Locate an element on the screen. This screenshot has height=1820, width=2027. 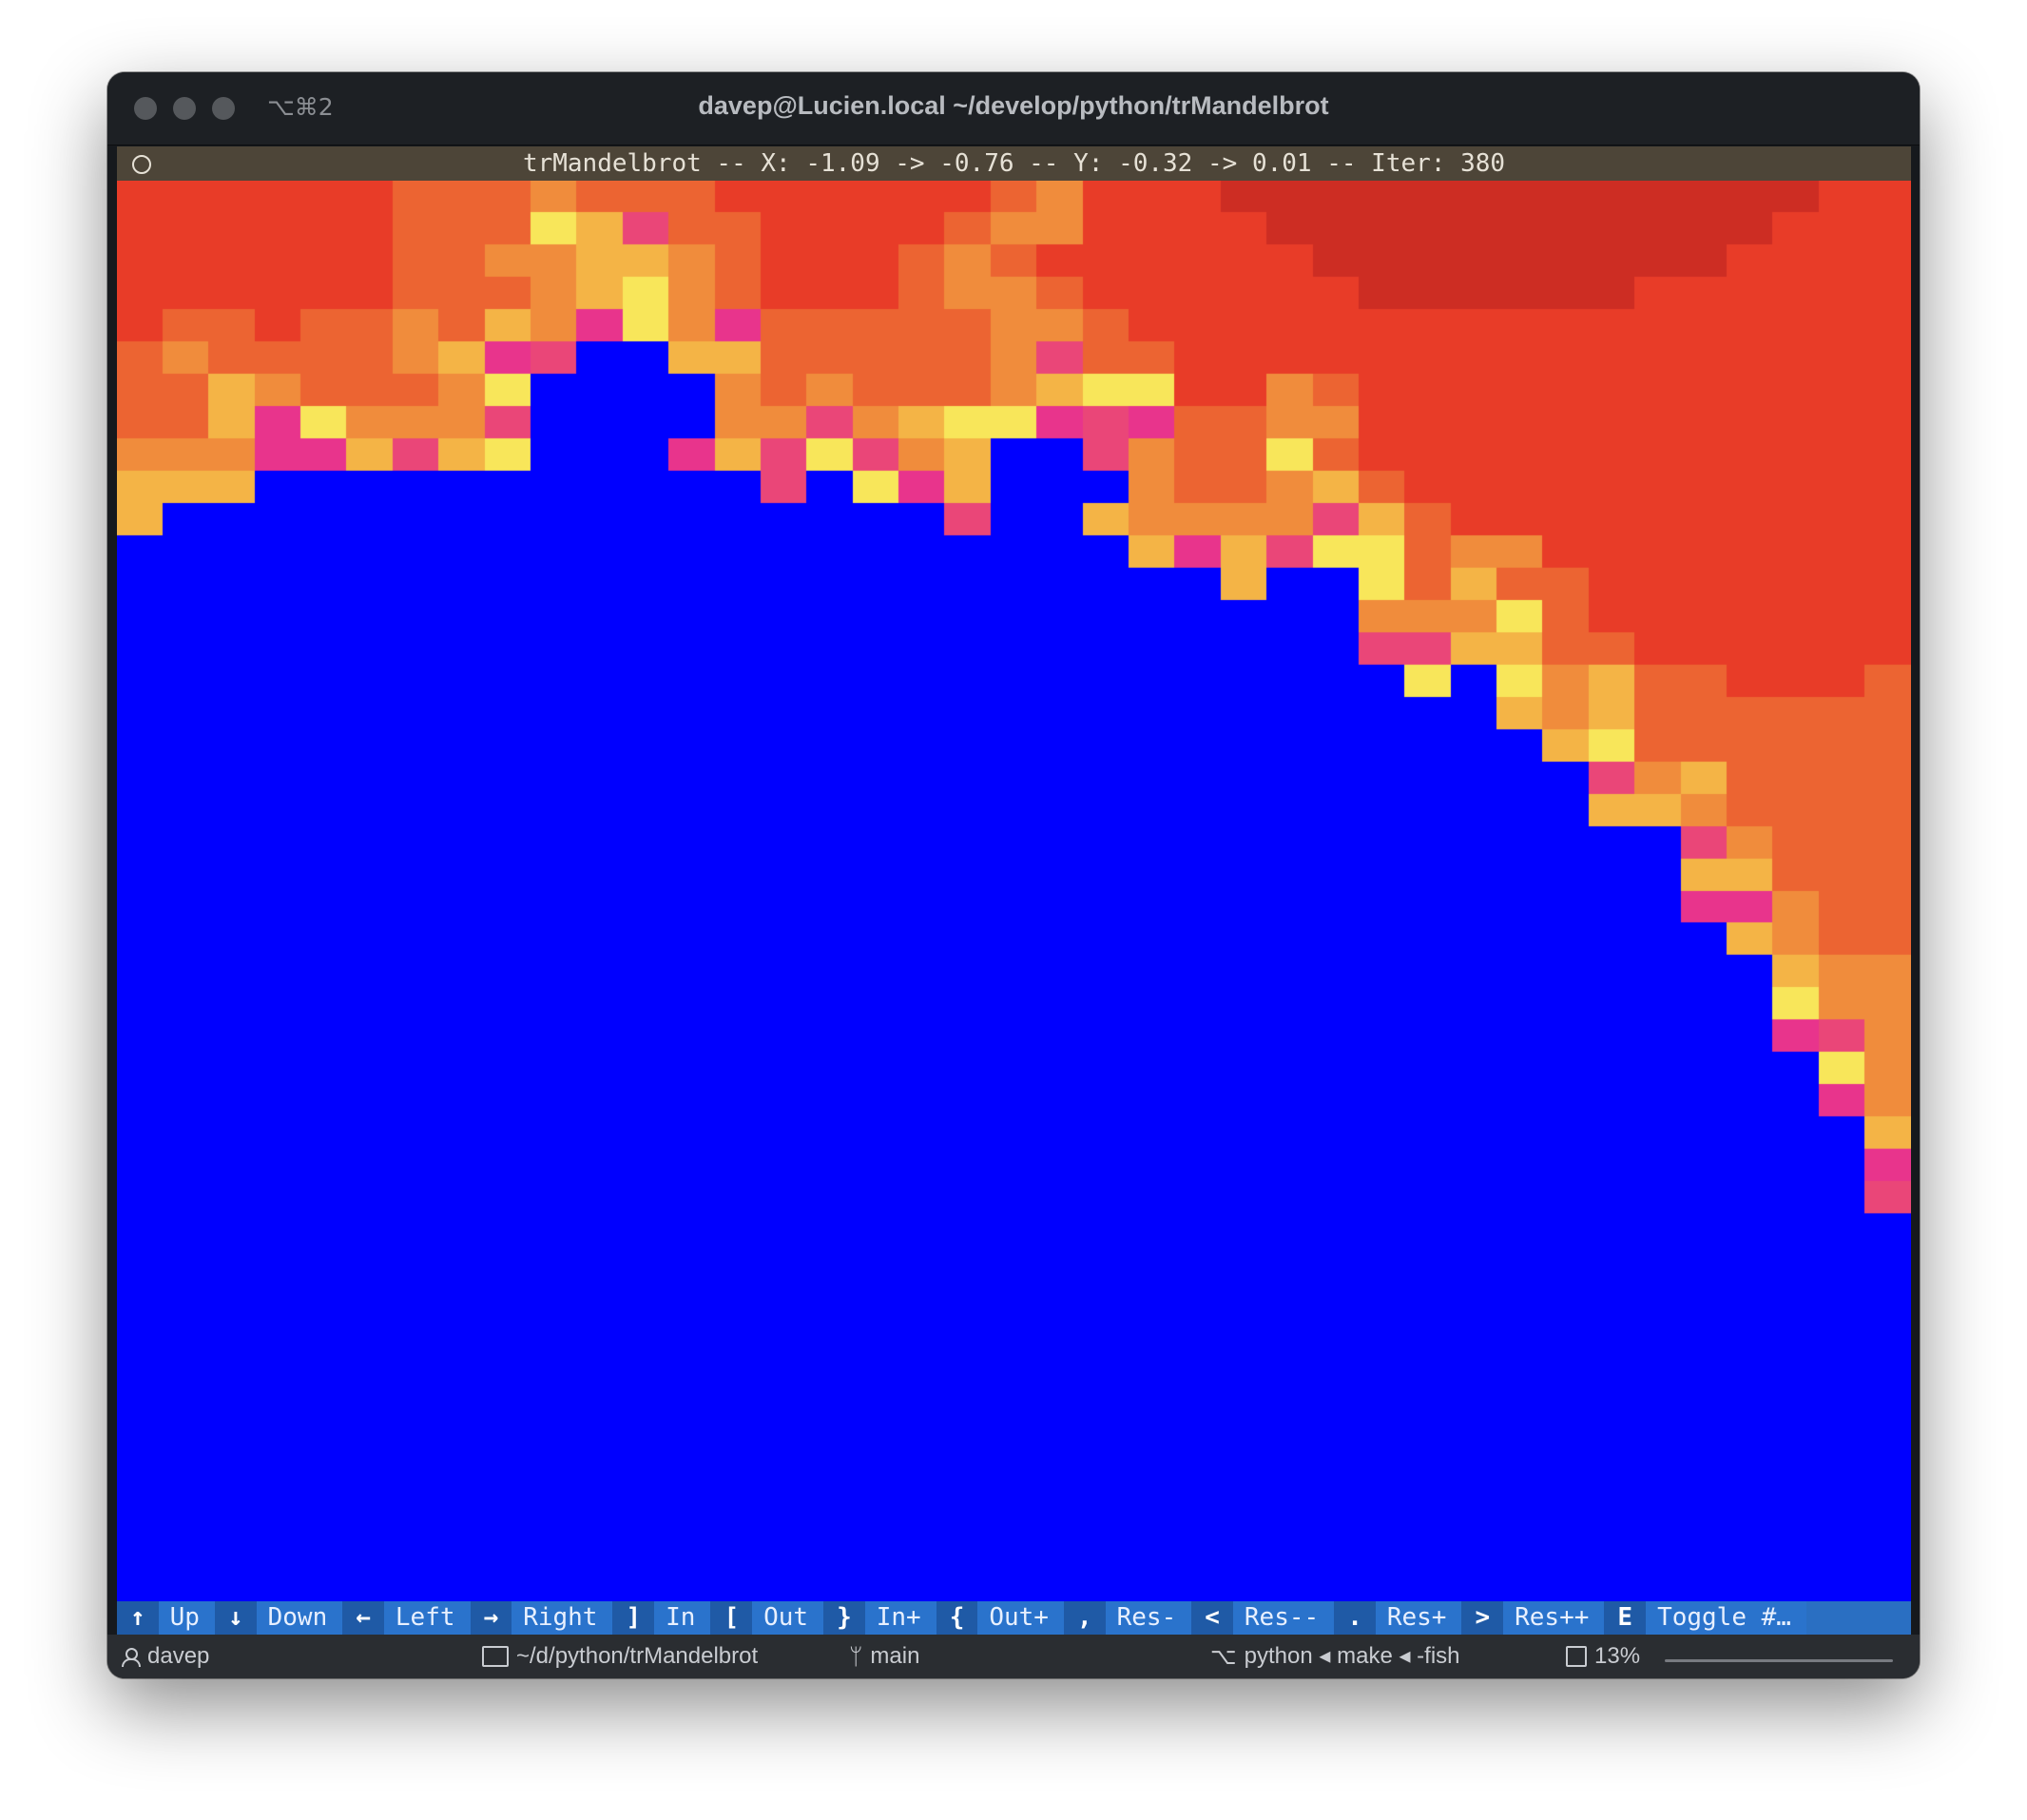
minimize-button is located at coordinates (184, 109).